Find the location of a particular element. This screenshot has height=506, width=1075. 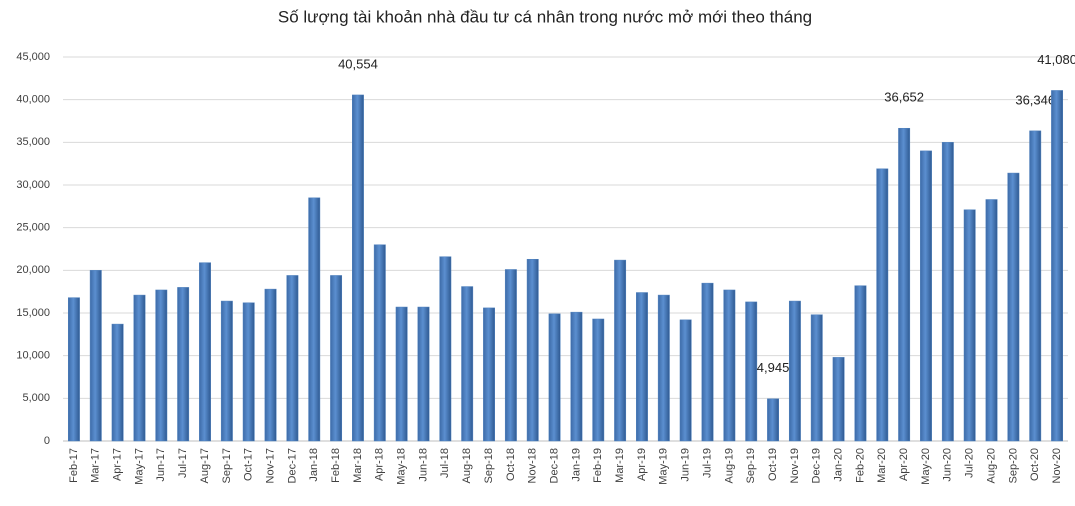

x-tick-label: Apr-18 is located at coordinates (380, 464).